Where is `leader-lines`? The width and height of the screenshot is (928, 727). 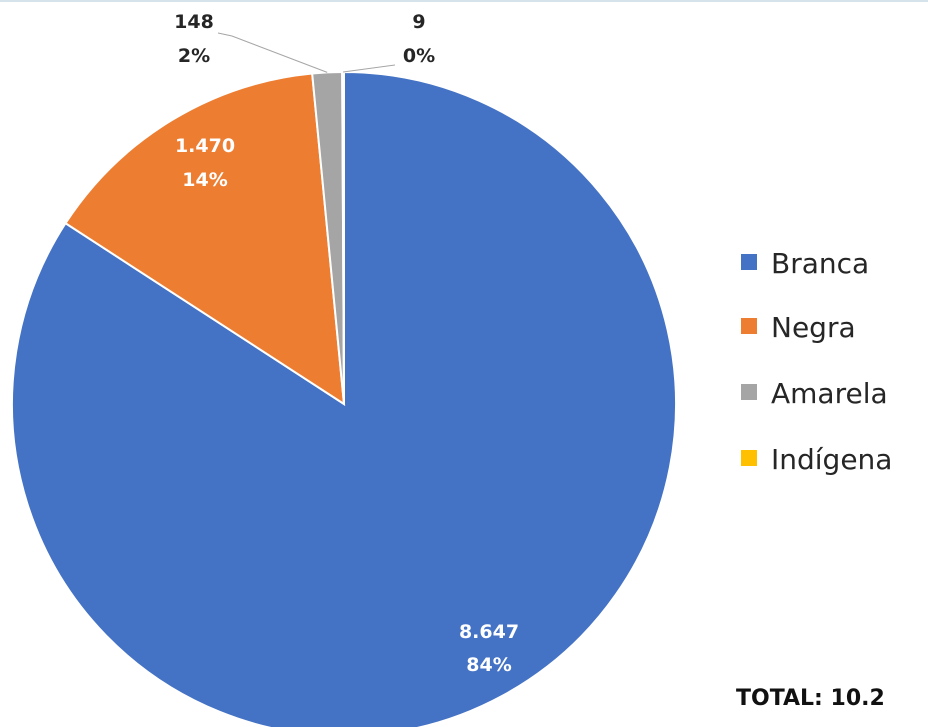
leader-lines is located at coordinates (306, 52).